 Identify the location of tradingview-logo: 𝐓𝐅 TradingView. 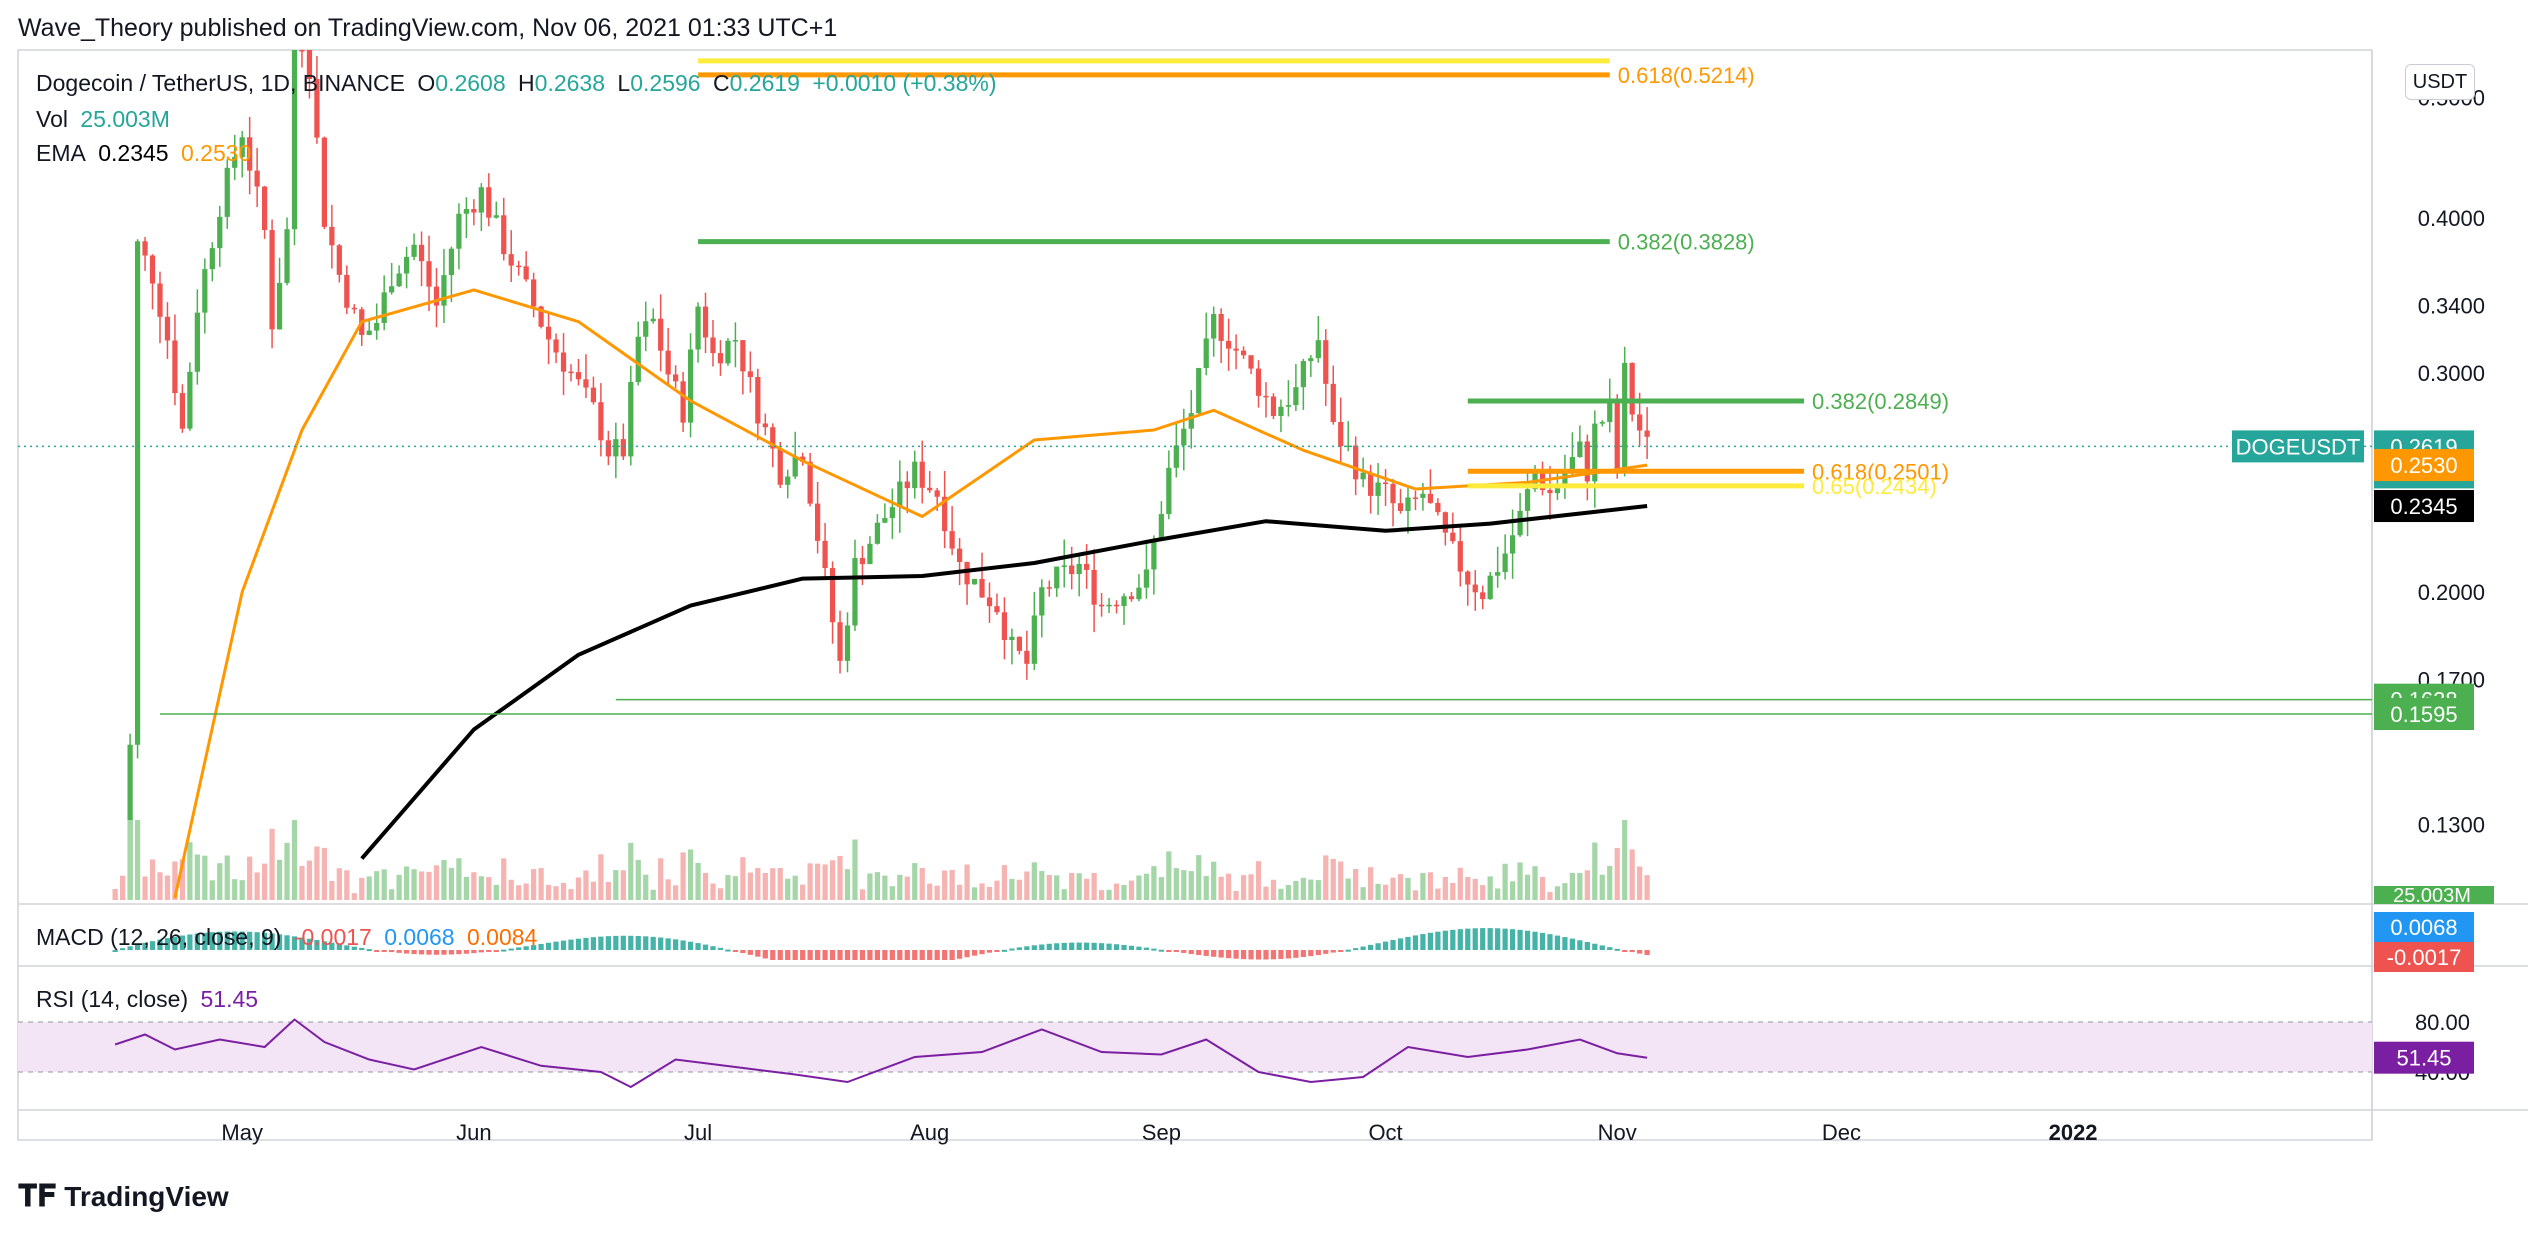
(123, 1197).